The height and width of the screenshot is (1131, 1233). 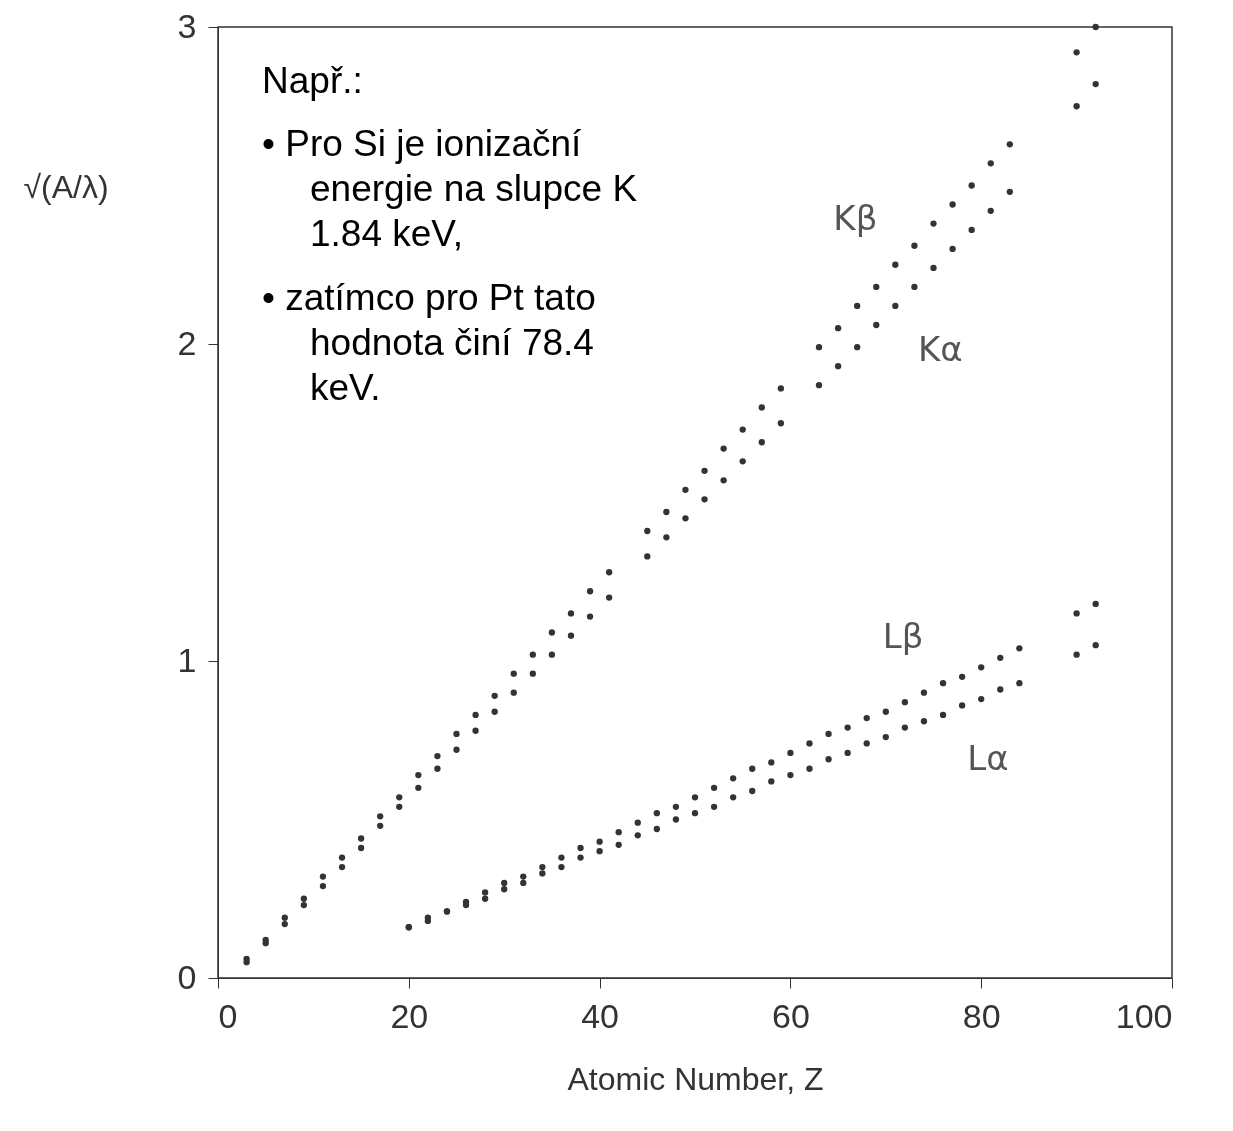 What do you see at coordinates (790, 1015) in the screenshot?
I see `x-tick-label: 60` at bounding box center [790, 1015].